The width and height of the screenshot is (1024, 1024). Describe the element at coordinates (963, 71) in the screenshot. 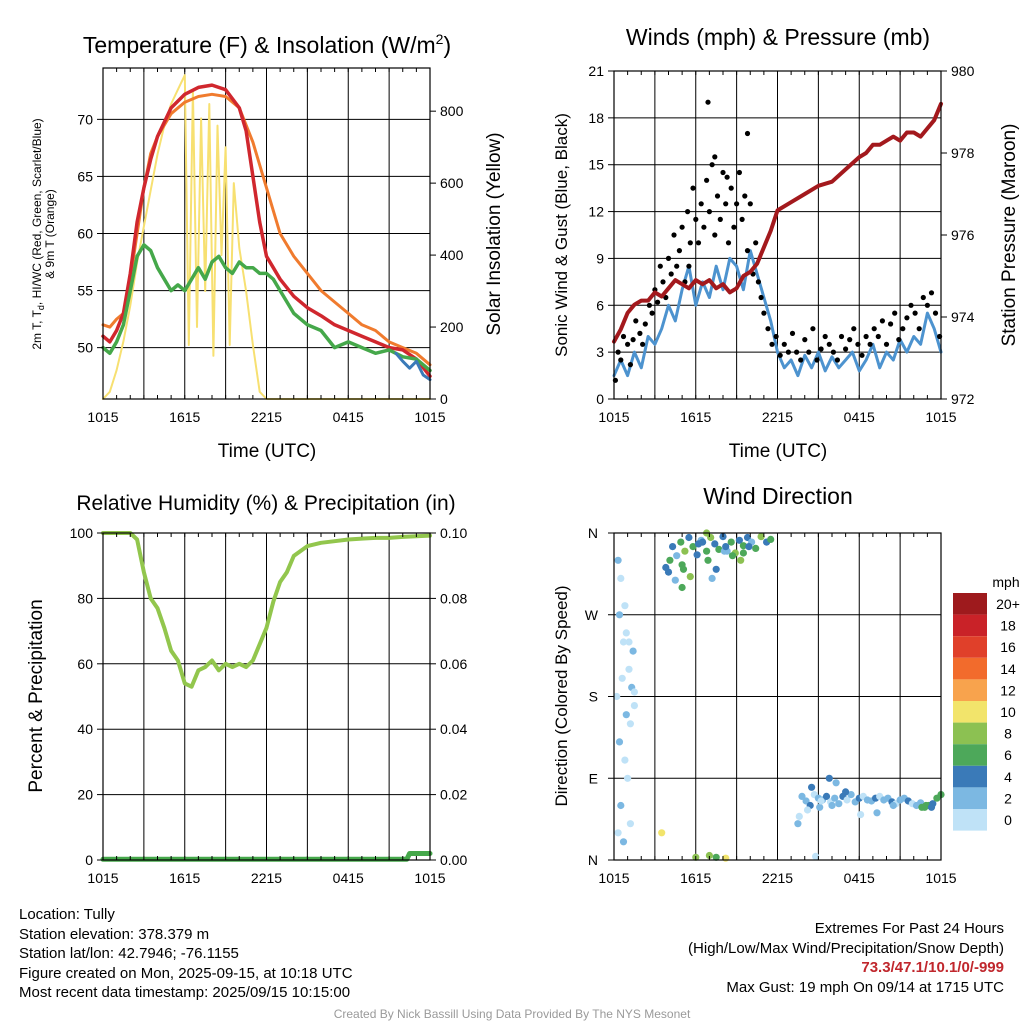

I see `right-y-tick-label: 980` at that location.